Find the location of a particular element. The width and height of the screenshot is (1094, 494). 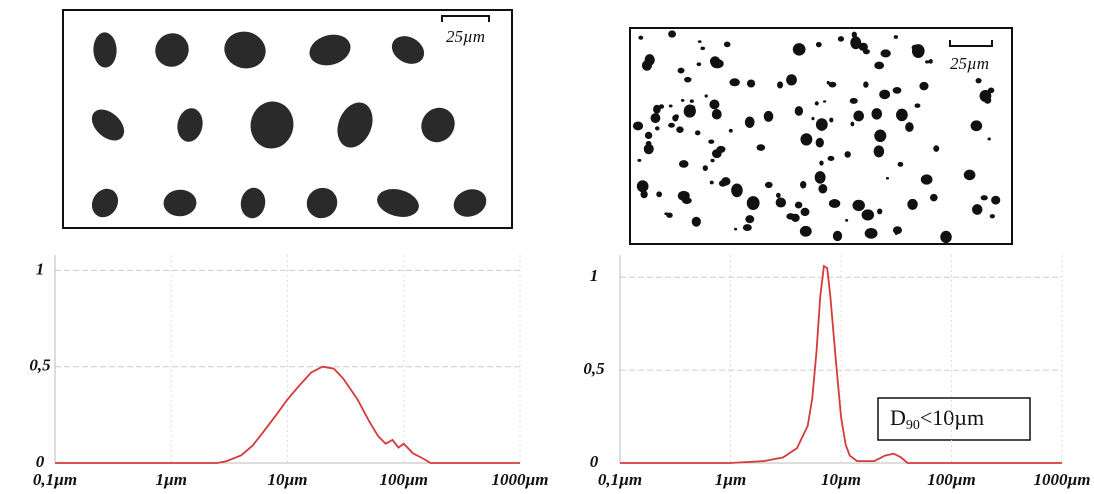

x-tick-label: 10µm is located at coordinates (287, 479).